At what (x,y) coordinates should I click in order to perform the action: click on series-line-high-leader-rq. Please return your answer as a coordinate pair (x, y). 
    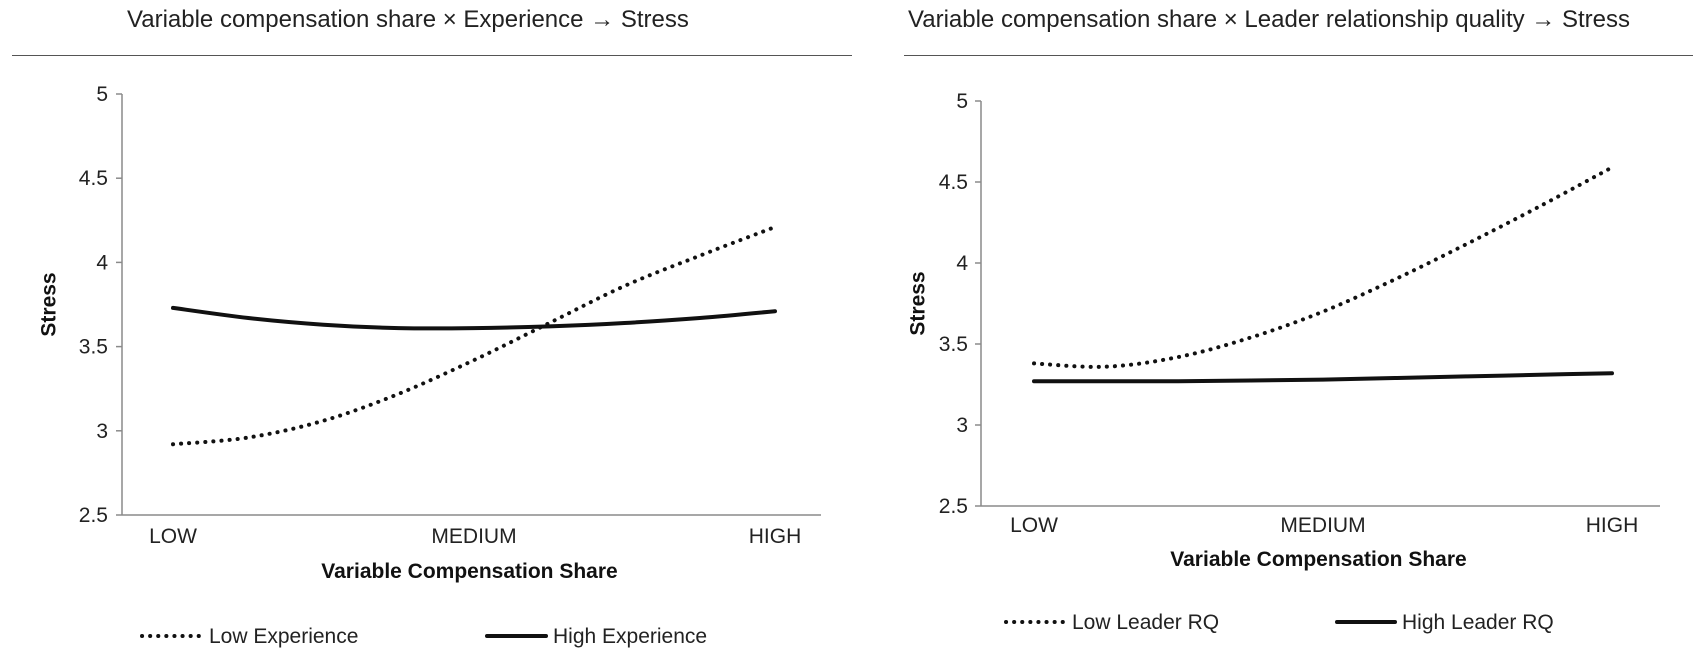
    Looking at the image, I should click on (1323, 377).